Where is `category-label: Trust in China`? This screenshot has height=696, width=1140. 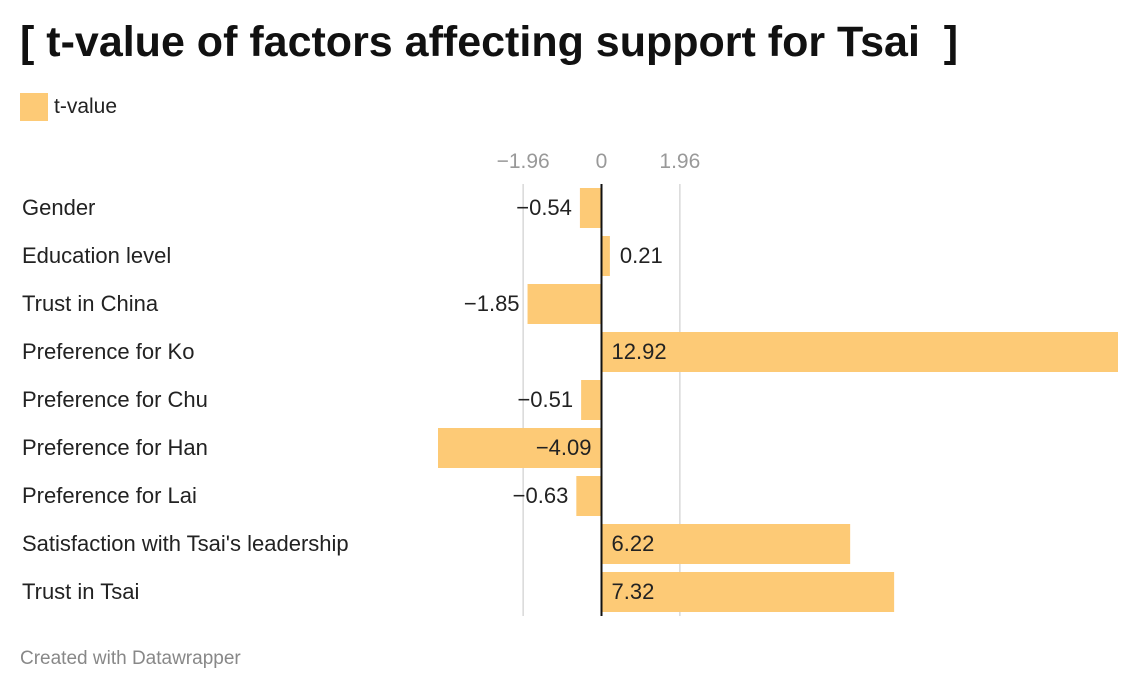 category-label: Trust in China is located at coordinates (90, 303).